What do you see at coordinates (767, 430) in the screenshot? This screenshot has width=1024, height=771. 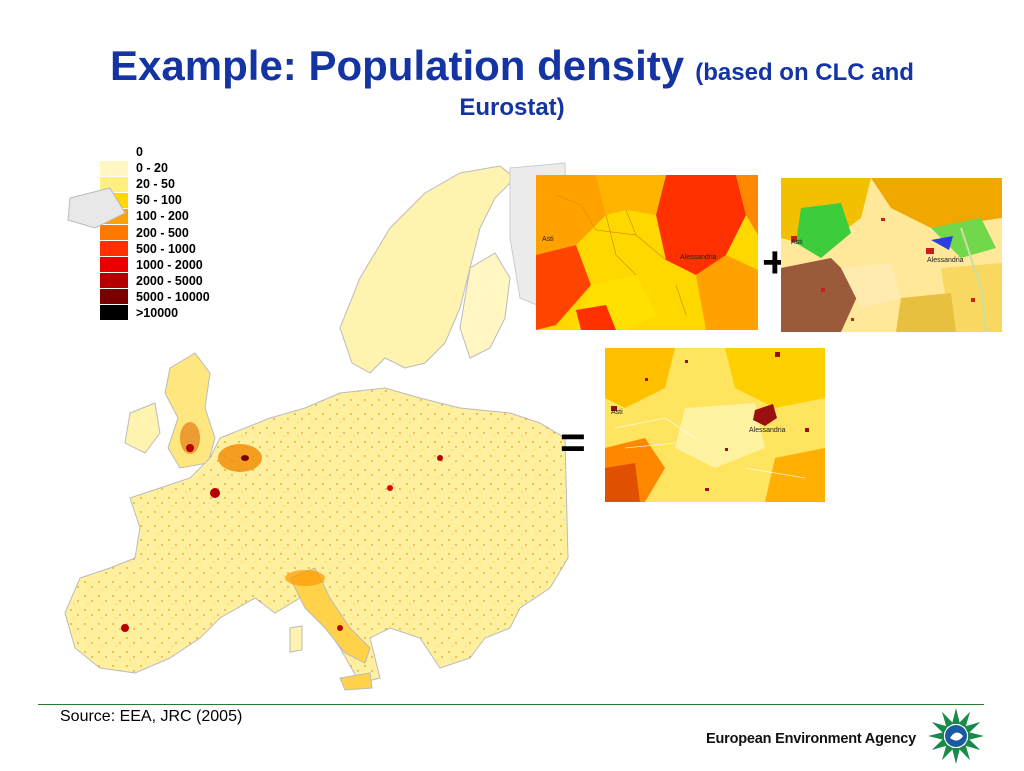 I see `result-label-alessandria: Alessandria` at bounding box center [767, 430].